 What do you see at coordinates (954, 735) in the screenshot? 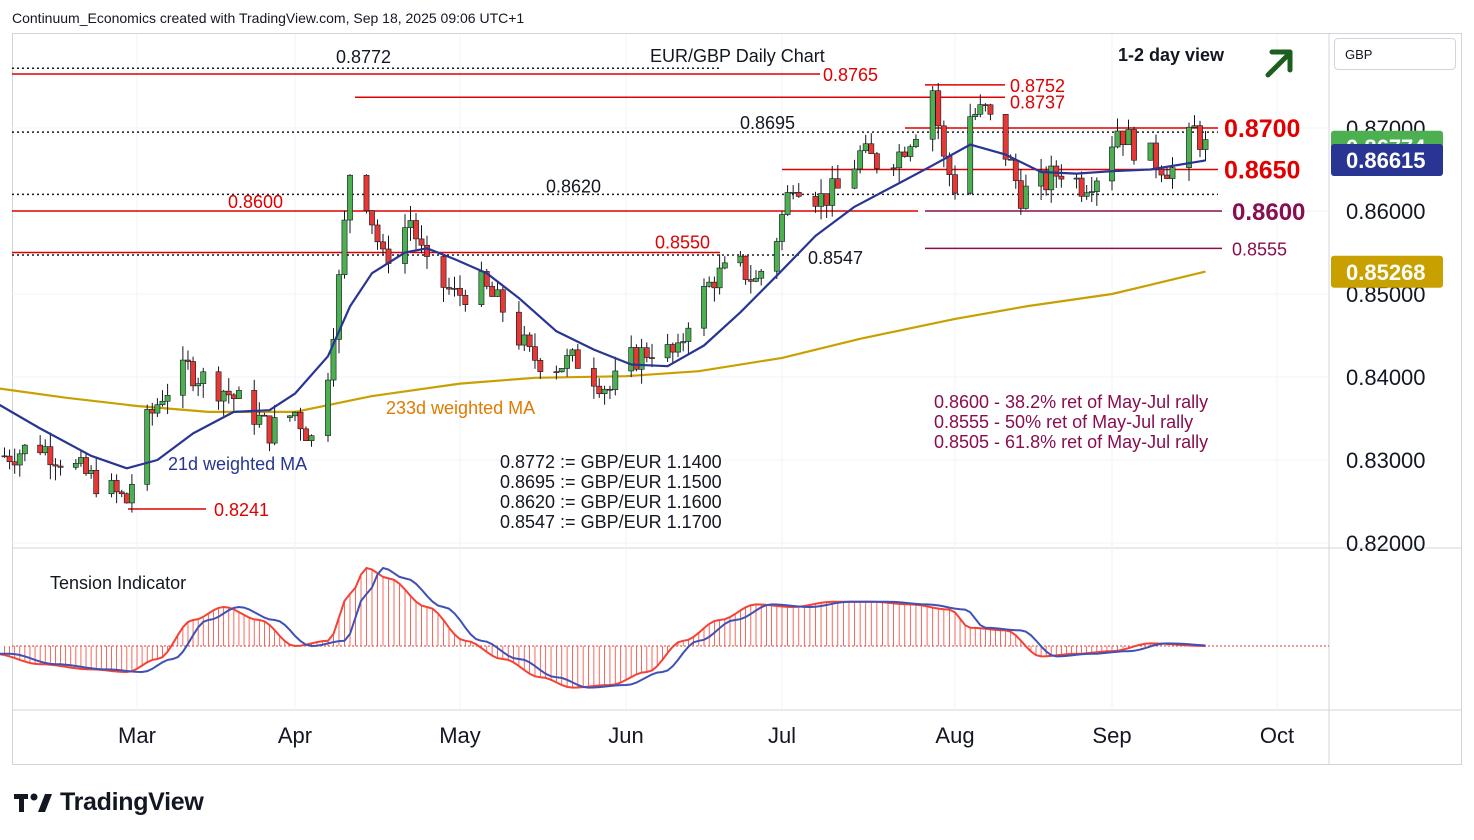
I see `time-tick-label: Aug` at bounding box center [954, 735].